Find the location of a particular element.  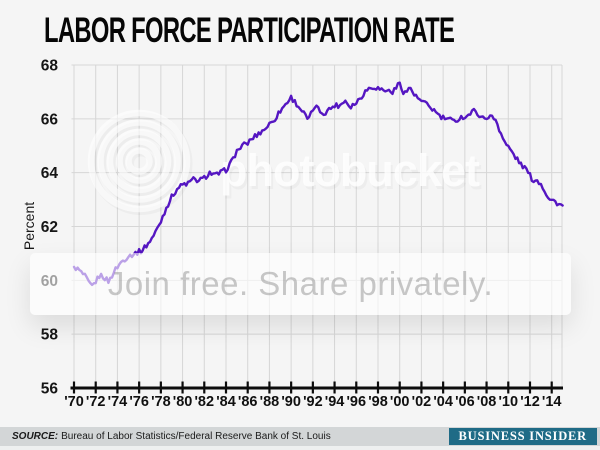

y-tick-label: 58 is located at coordinates (50, 335).